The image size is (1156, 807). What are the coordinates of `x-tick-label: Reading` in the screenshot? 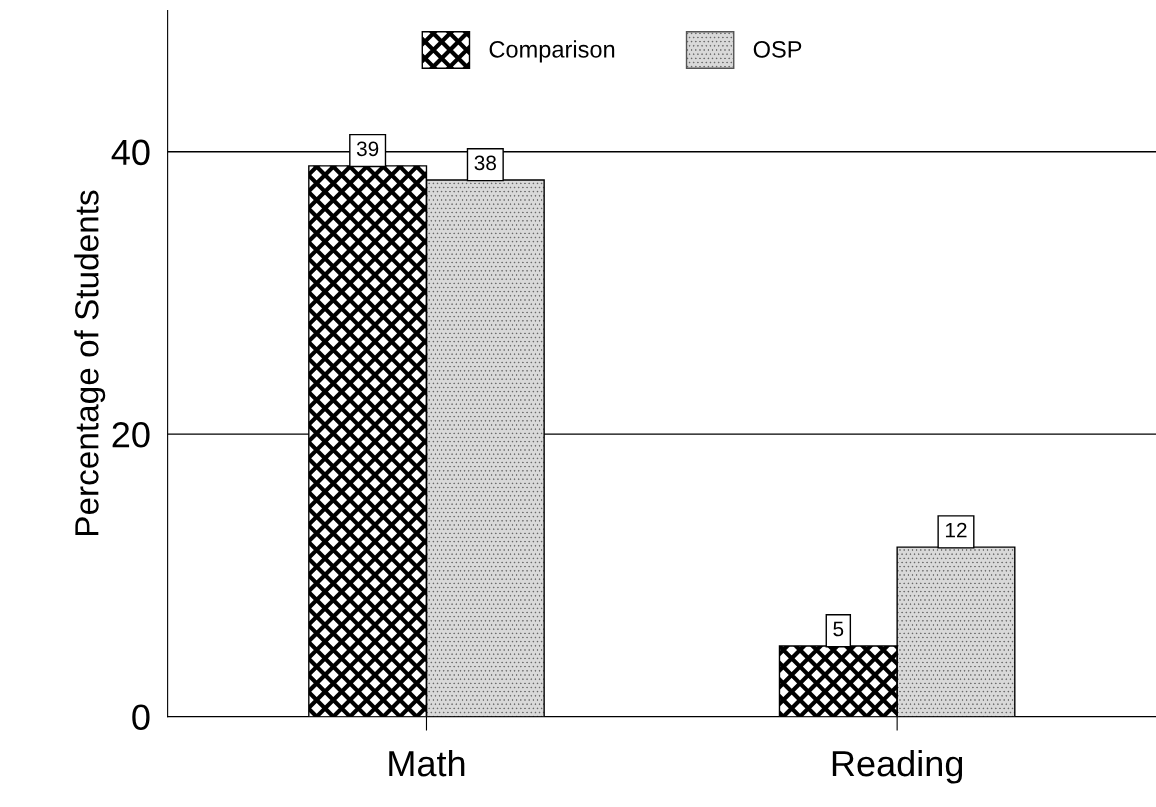 It's located at (897, 766).